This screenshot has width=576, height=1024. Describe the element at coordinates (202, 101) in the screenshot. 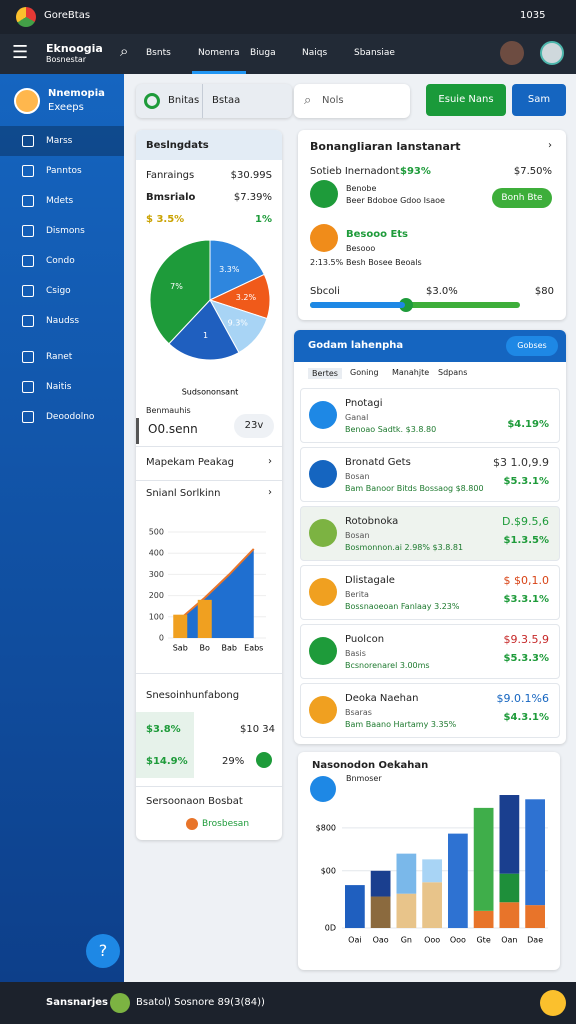

I see `divider` at that location.